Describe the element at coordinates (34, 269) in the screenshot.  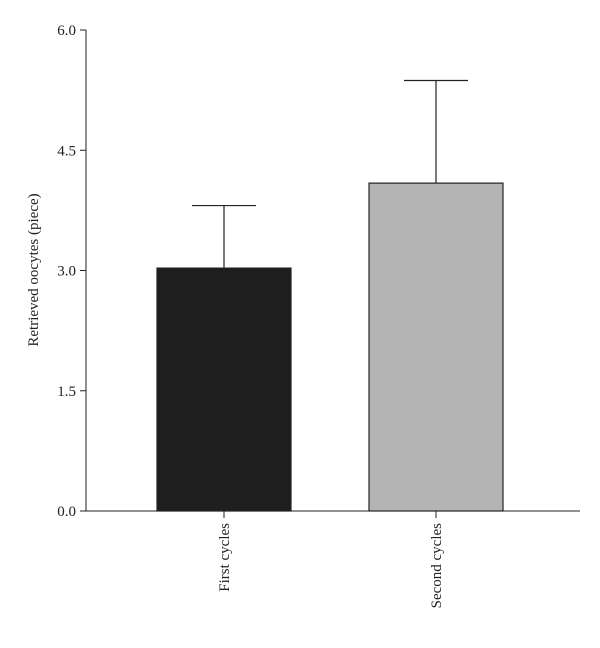
I see `y-axis-title: Retrieved oocytes (piece)` at that location.